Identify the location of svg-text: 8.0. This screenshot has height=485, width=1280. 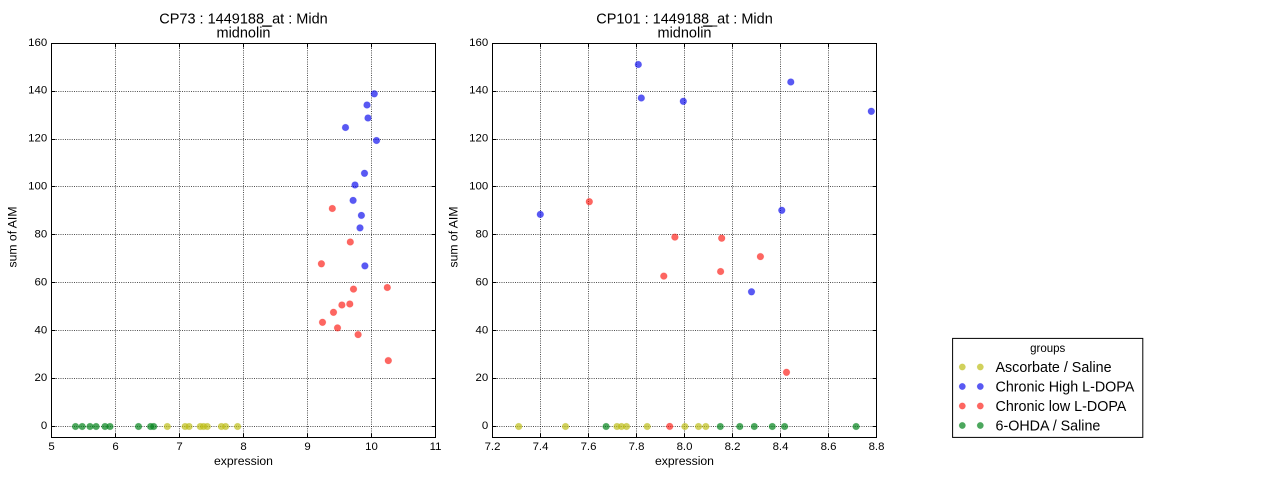
(685, 447).